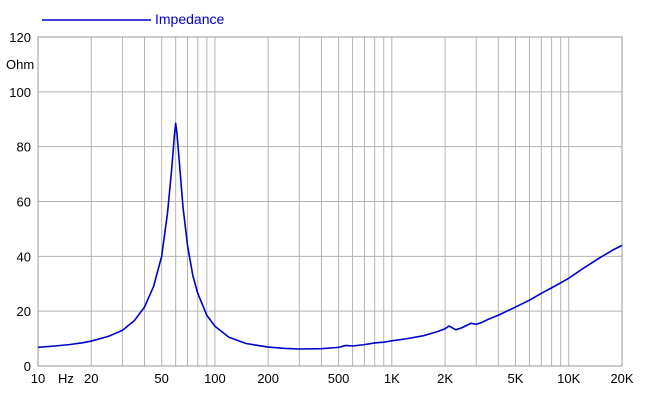 This screenshot has width=650, height=406. I want to click on x-tick-label: 10, so click(38, 378).